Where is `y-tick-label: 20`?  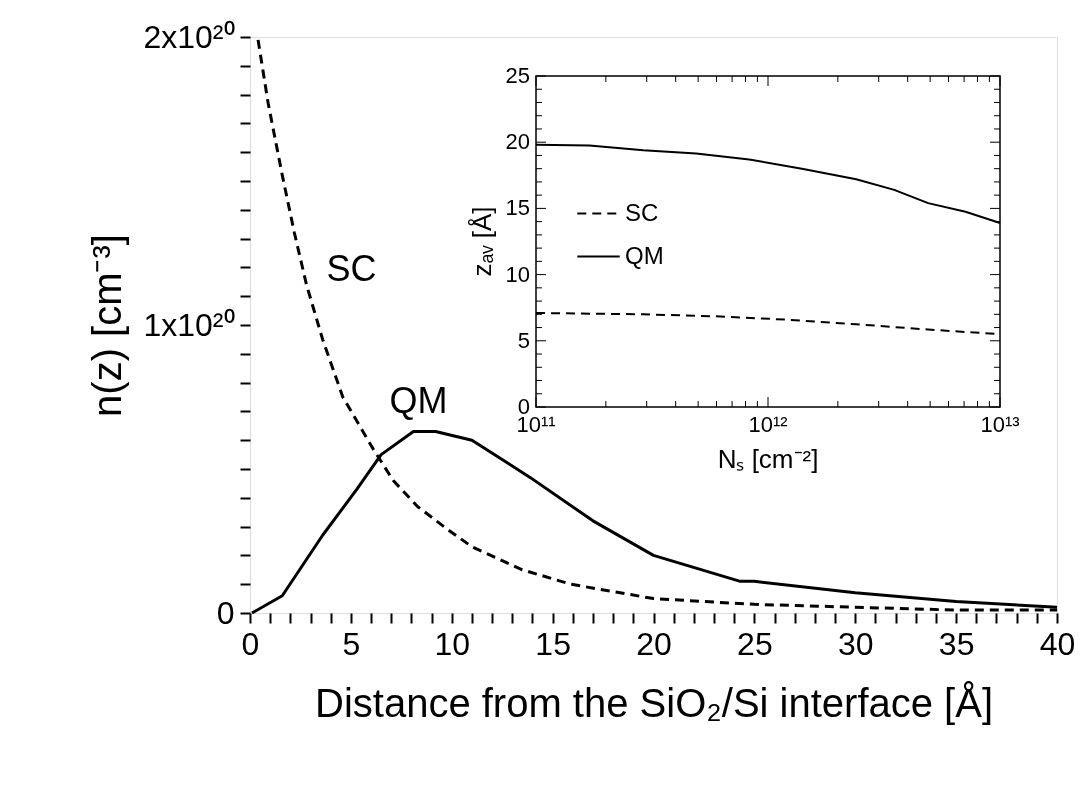 y-tick-label: 20 is located at coordinates (517, 142).